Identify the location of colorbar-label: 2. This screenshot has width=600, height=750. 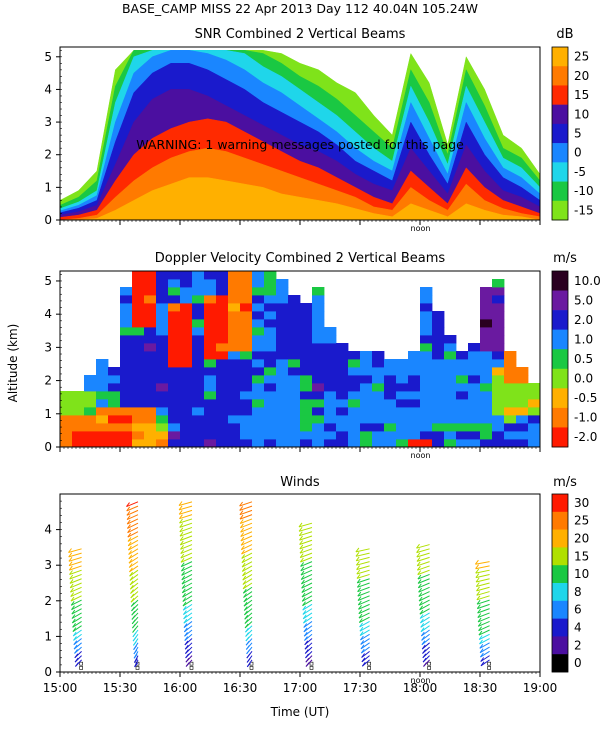
(578, 645).